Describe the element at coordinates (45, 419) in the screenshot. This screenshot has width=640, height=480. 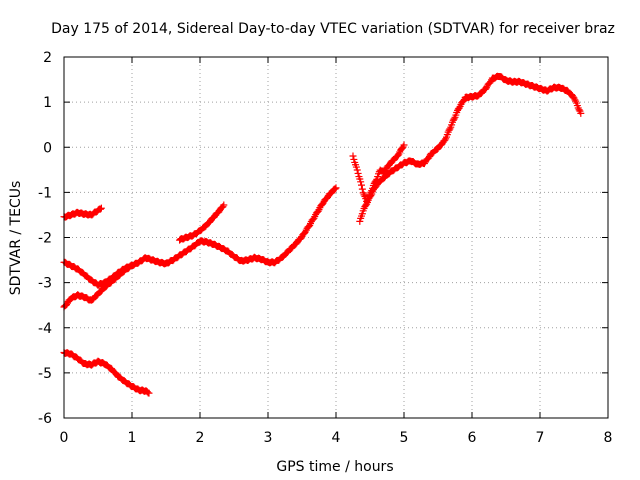
I see `y-tick-label: -6` at that location.